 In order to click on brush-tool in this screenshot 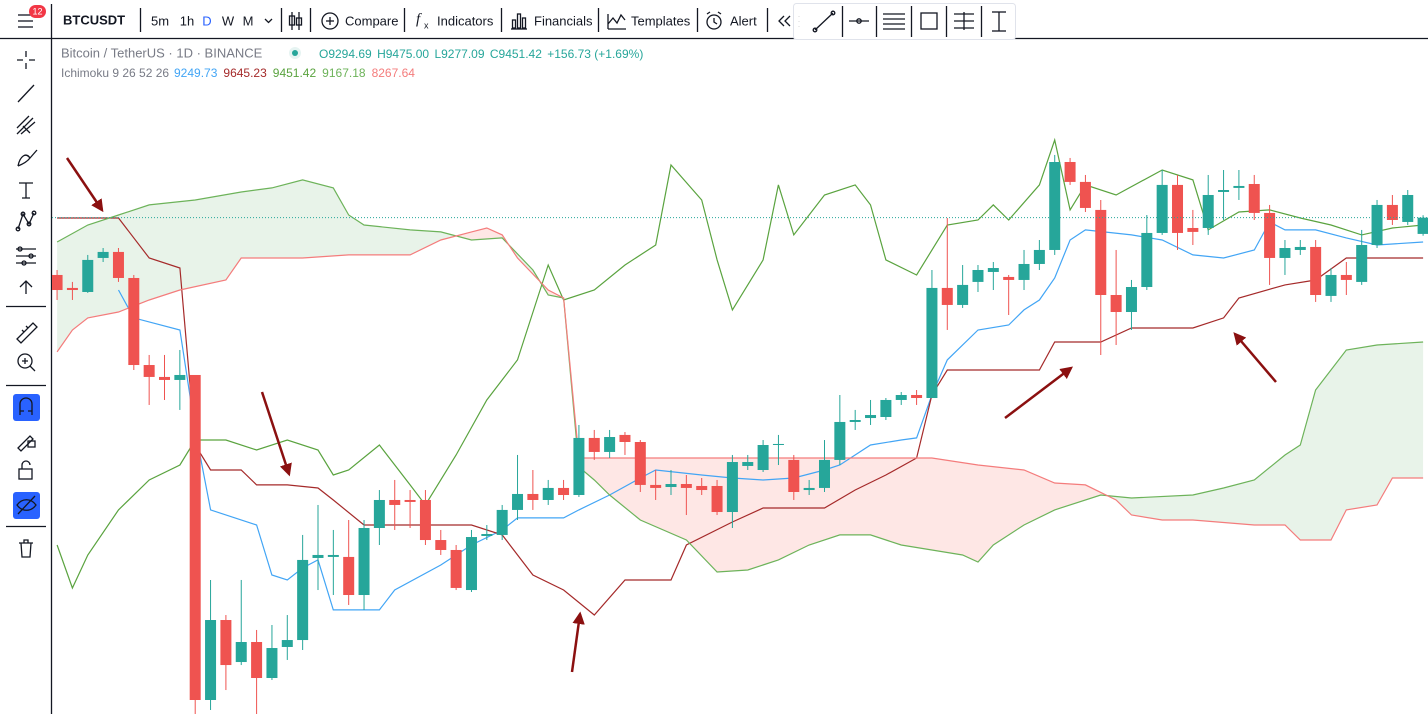, I will do `click(27, 158)`.